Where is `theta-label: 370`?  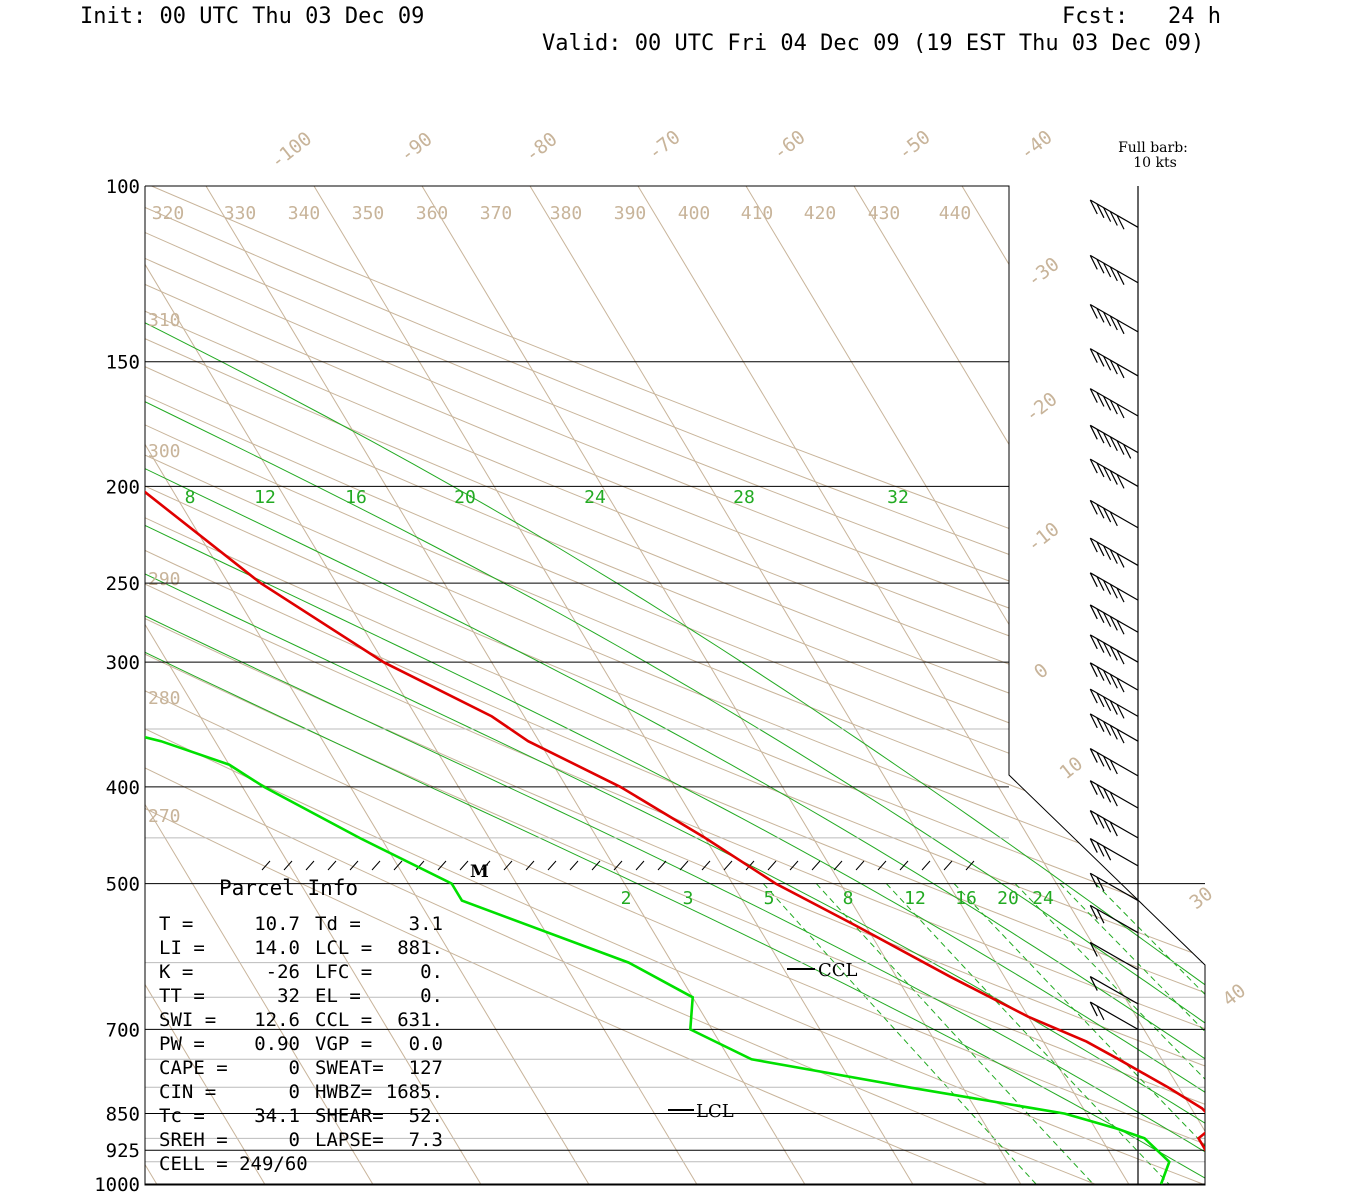 theta-label: 370 is located at coordinates (496, 213).